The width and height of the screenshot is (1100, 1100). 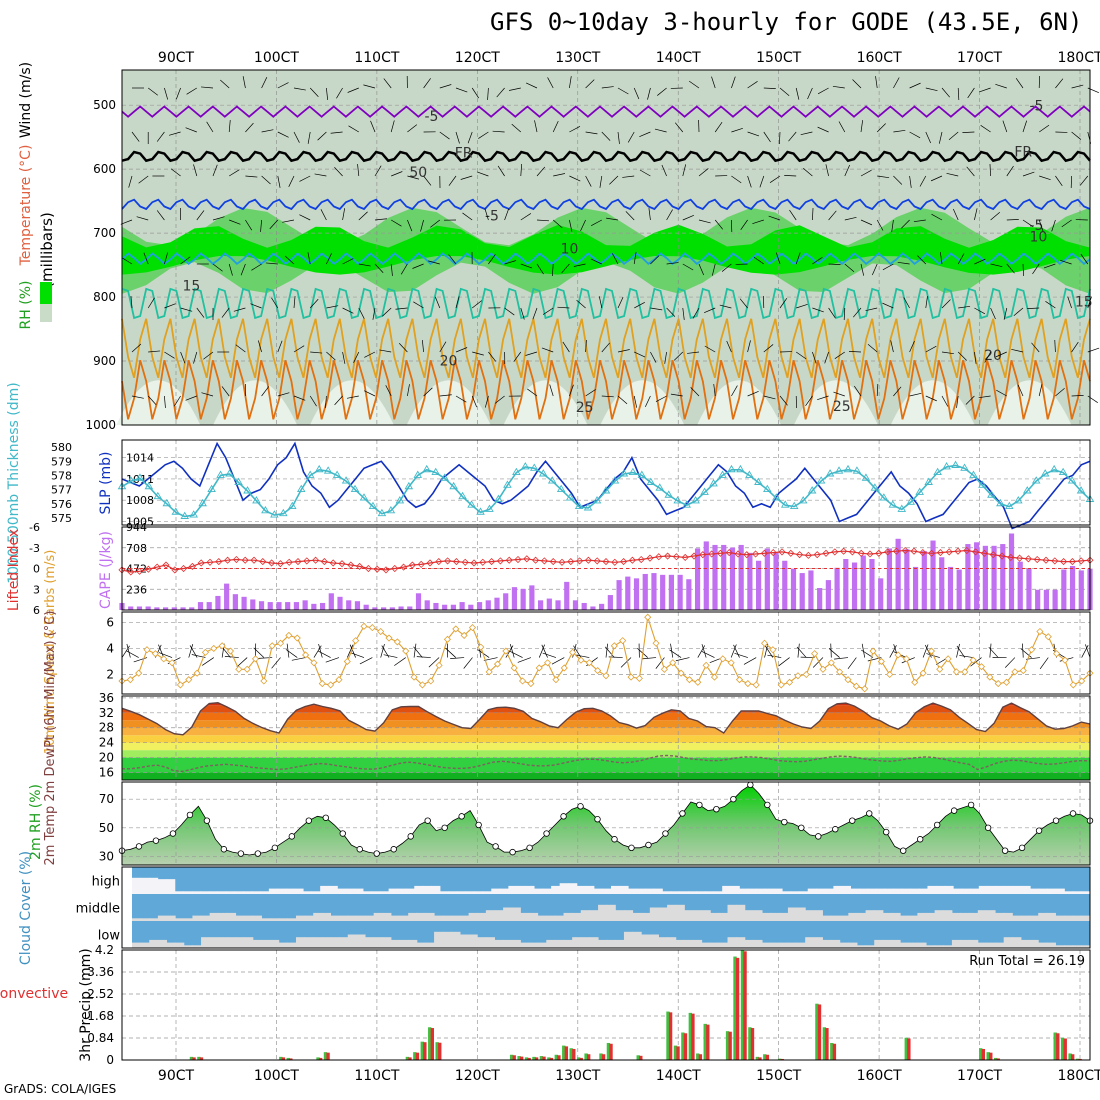 I want to click on legend-convective: Convective, so click(x=34, y=994).